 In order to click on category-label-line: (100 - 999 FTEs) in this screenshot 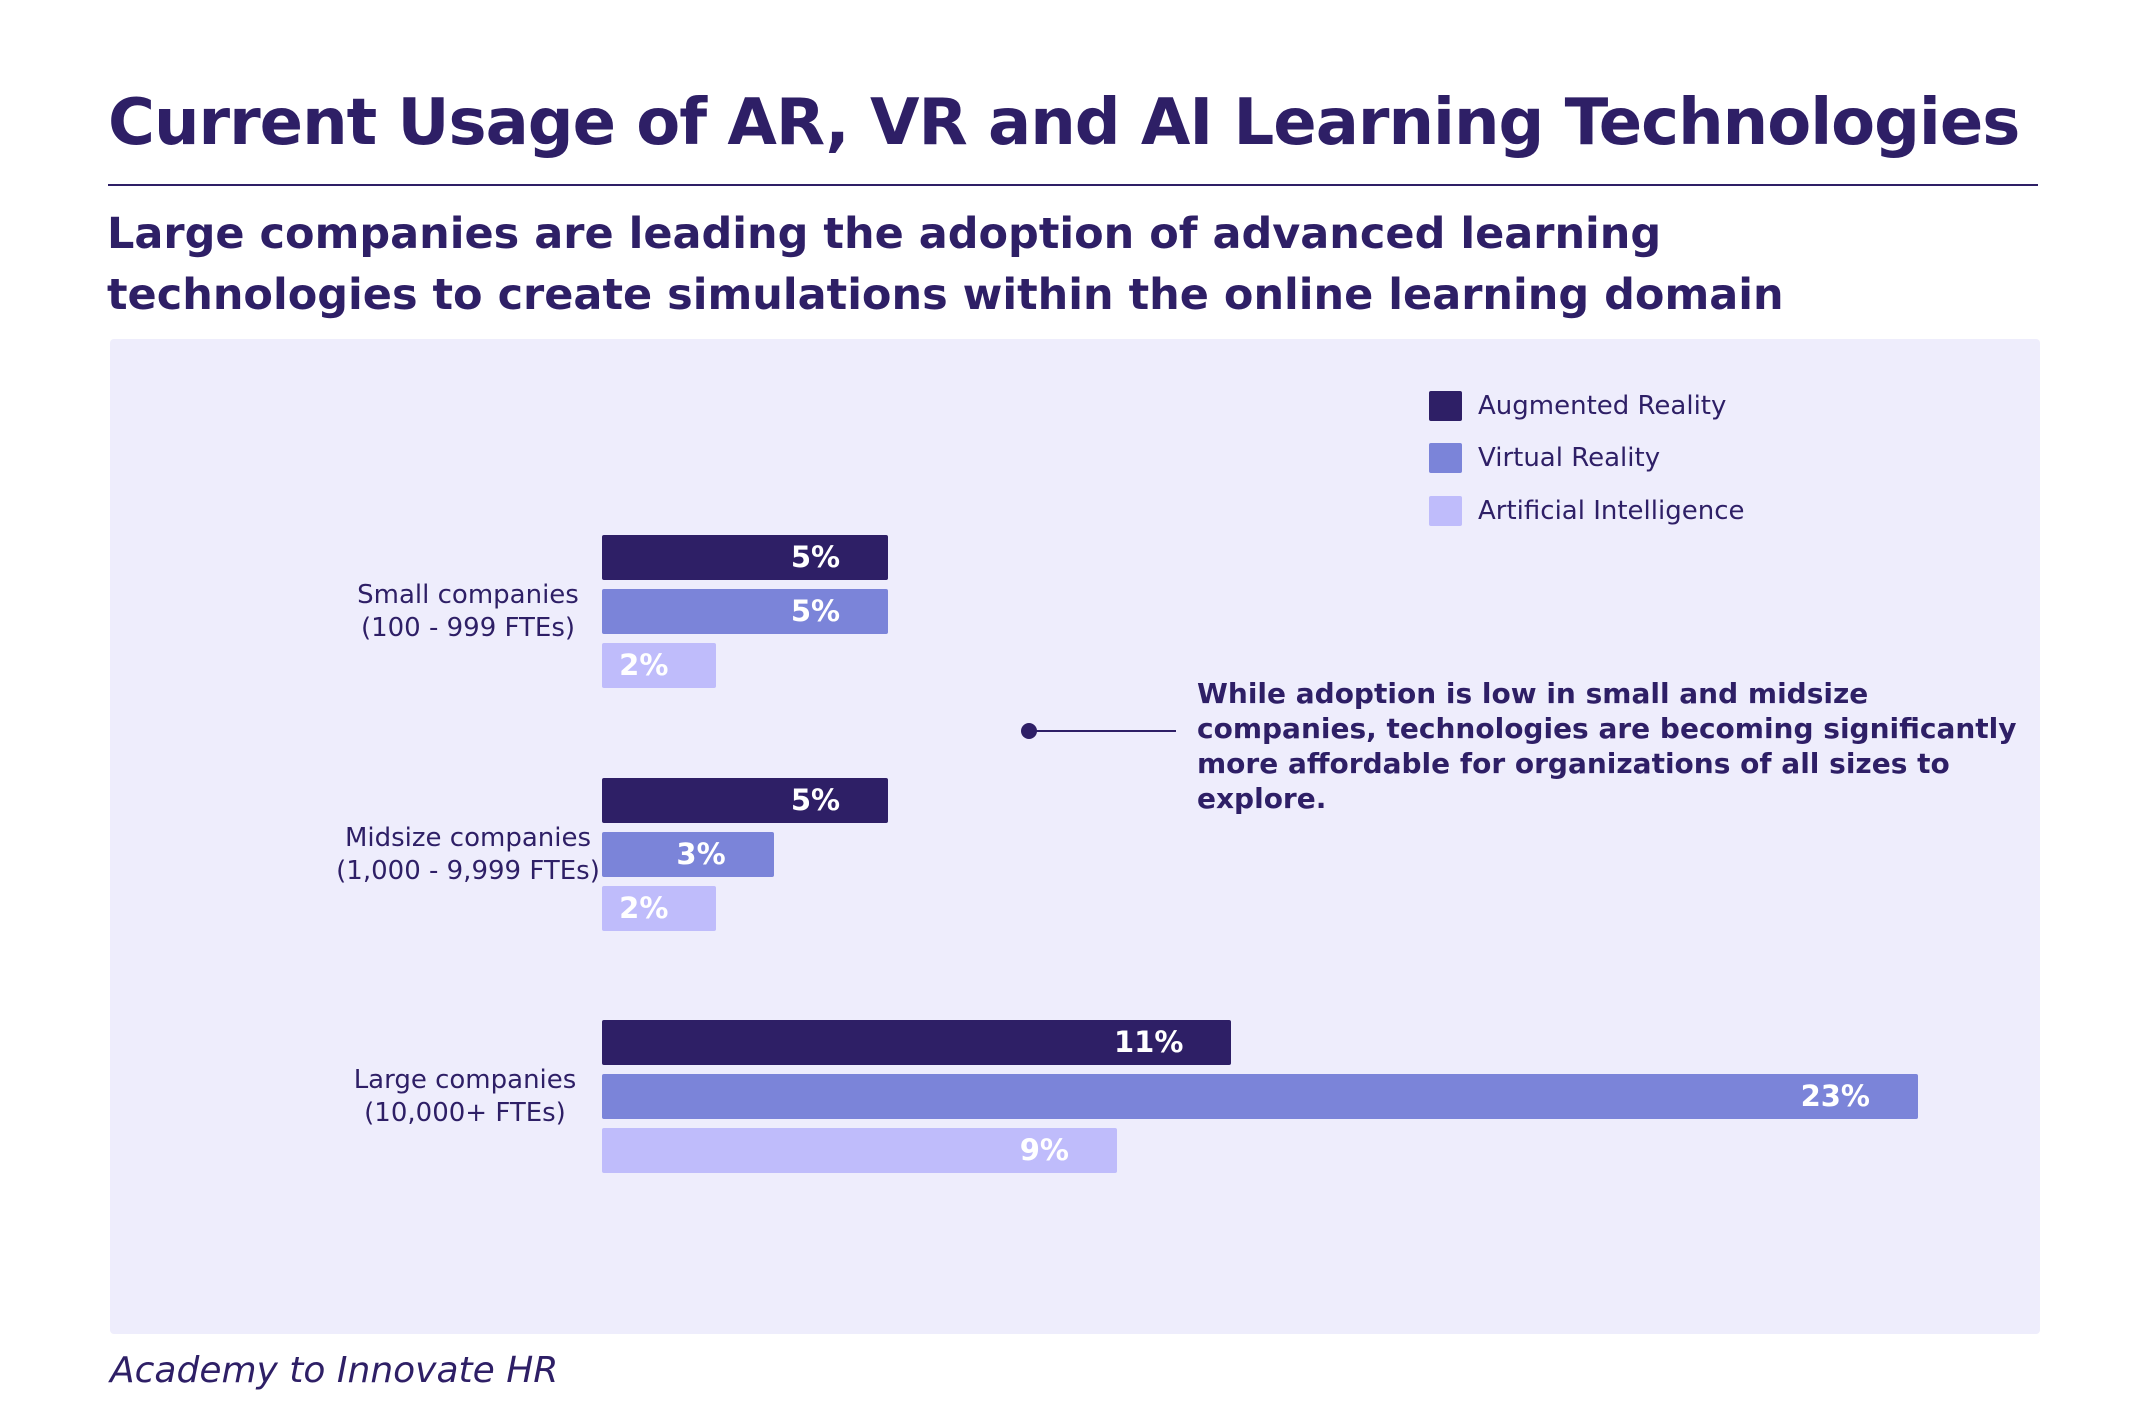, I will do `click(468, 627)`.